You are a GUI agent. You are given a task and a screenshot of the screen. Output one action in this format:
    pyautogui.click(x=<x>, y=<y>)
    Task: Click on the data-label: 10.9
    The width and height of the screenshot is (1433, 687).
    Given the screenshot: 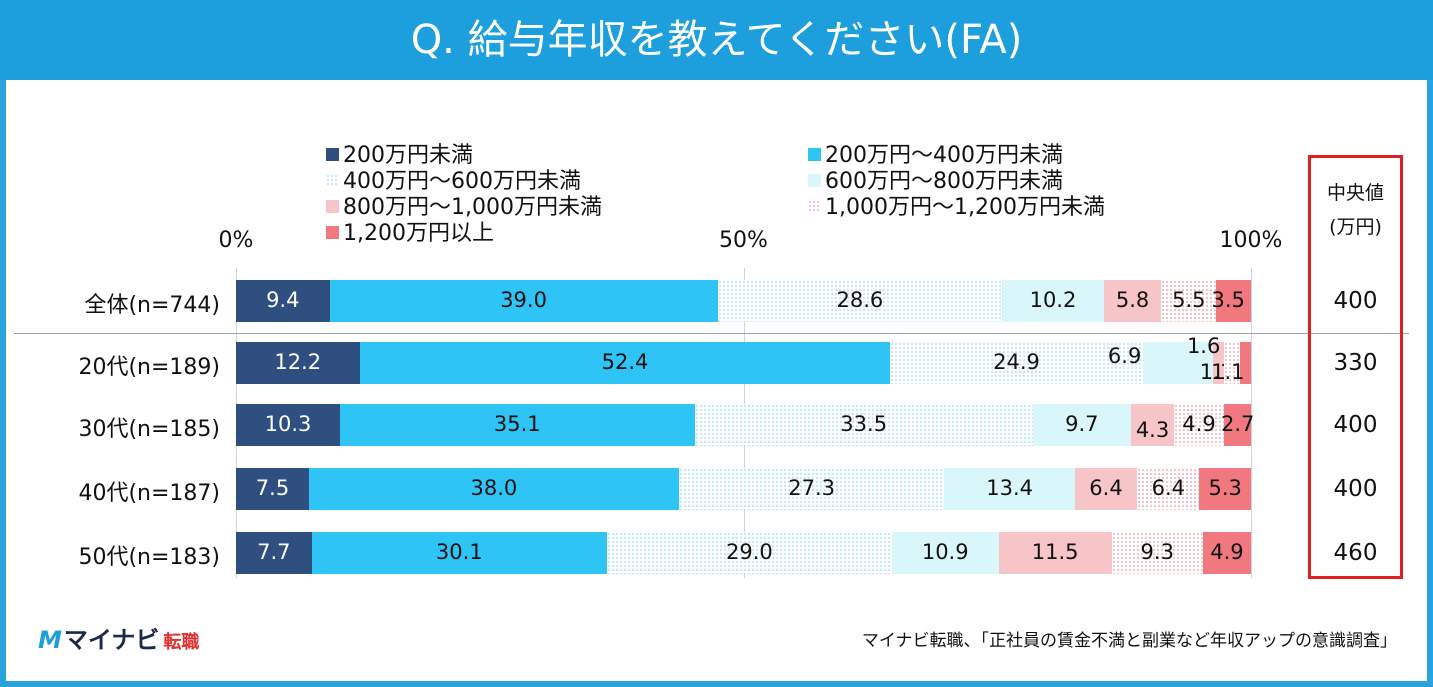 What is the action you would take?
    pyautogui.click(x=945, y=552)
    